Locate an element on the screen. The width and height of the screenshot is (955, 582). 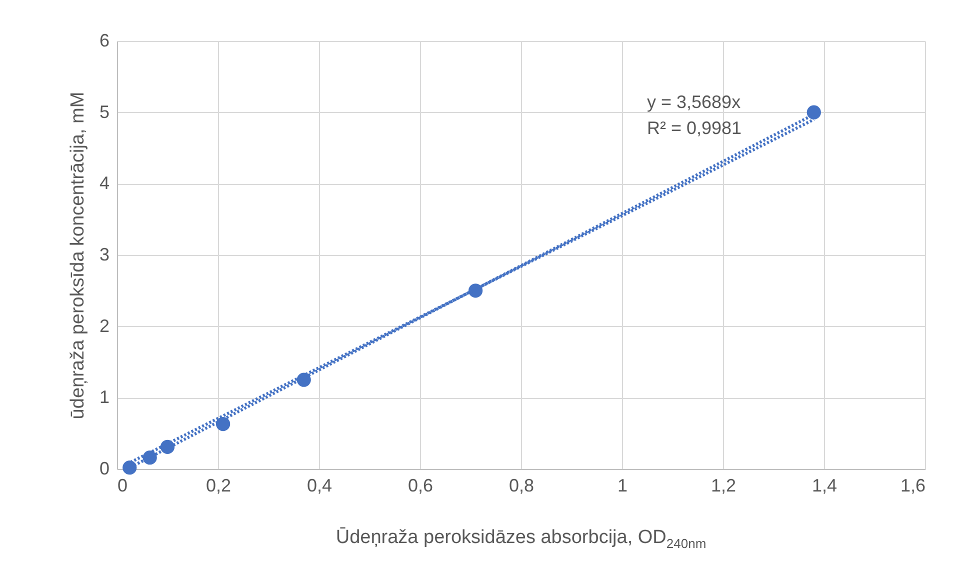
x-tick-label: 1 is located at coordinates (622, 486).